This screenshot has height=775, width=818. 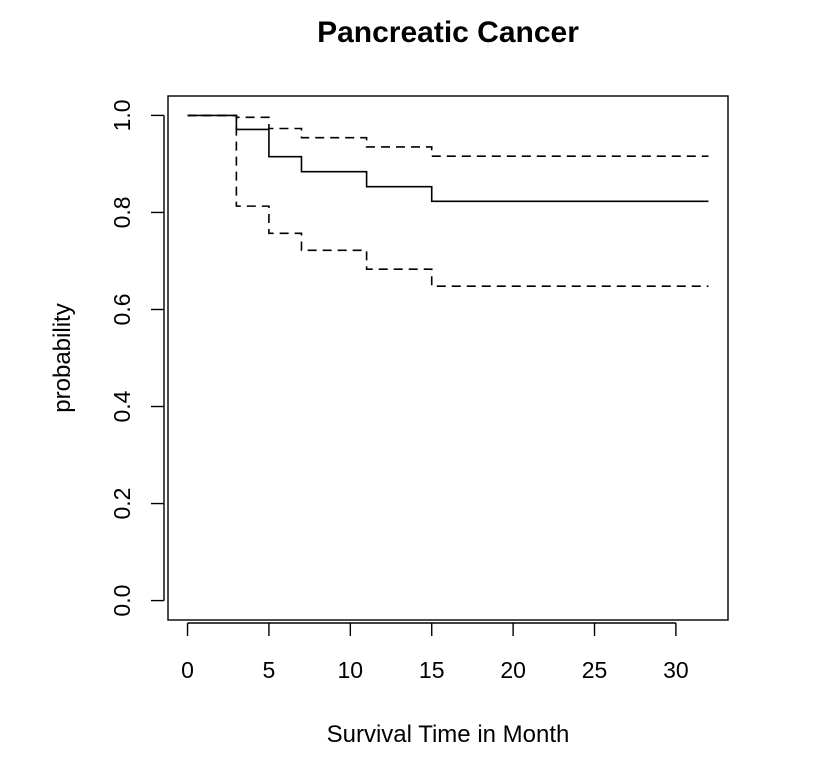 What do you see at coordinates (676, 670) in the screenshot?
I see `x-tick-label: 30` at bounding box center [676, 670].